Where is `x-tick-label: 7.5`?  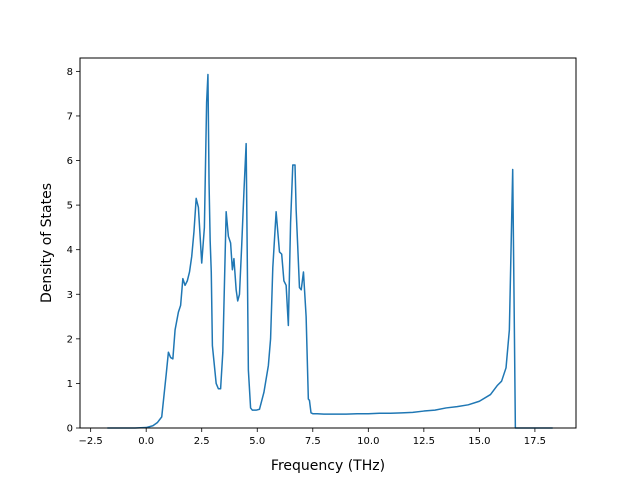 x-tick-label: 7.5 is located at coordinates (313, 441).